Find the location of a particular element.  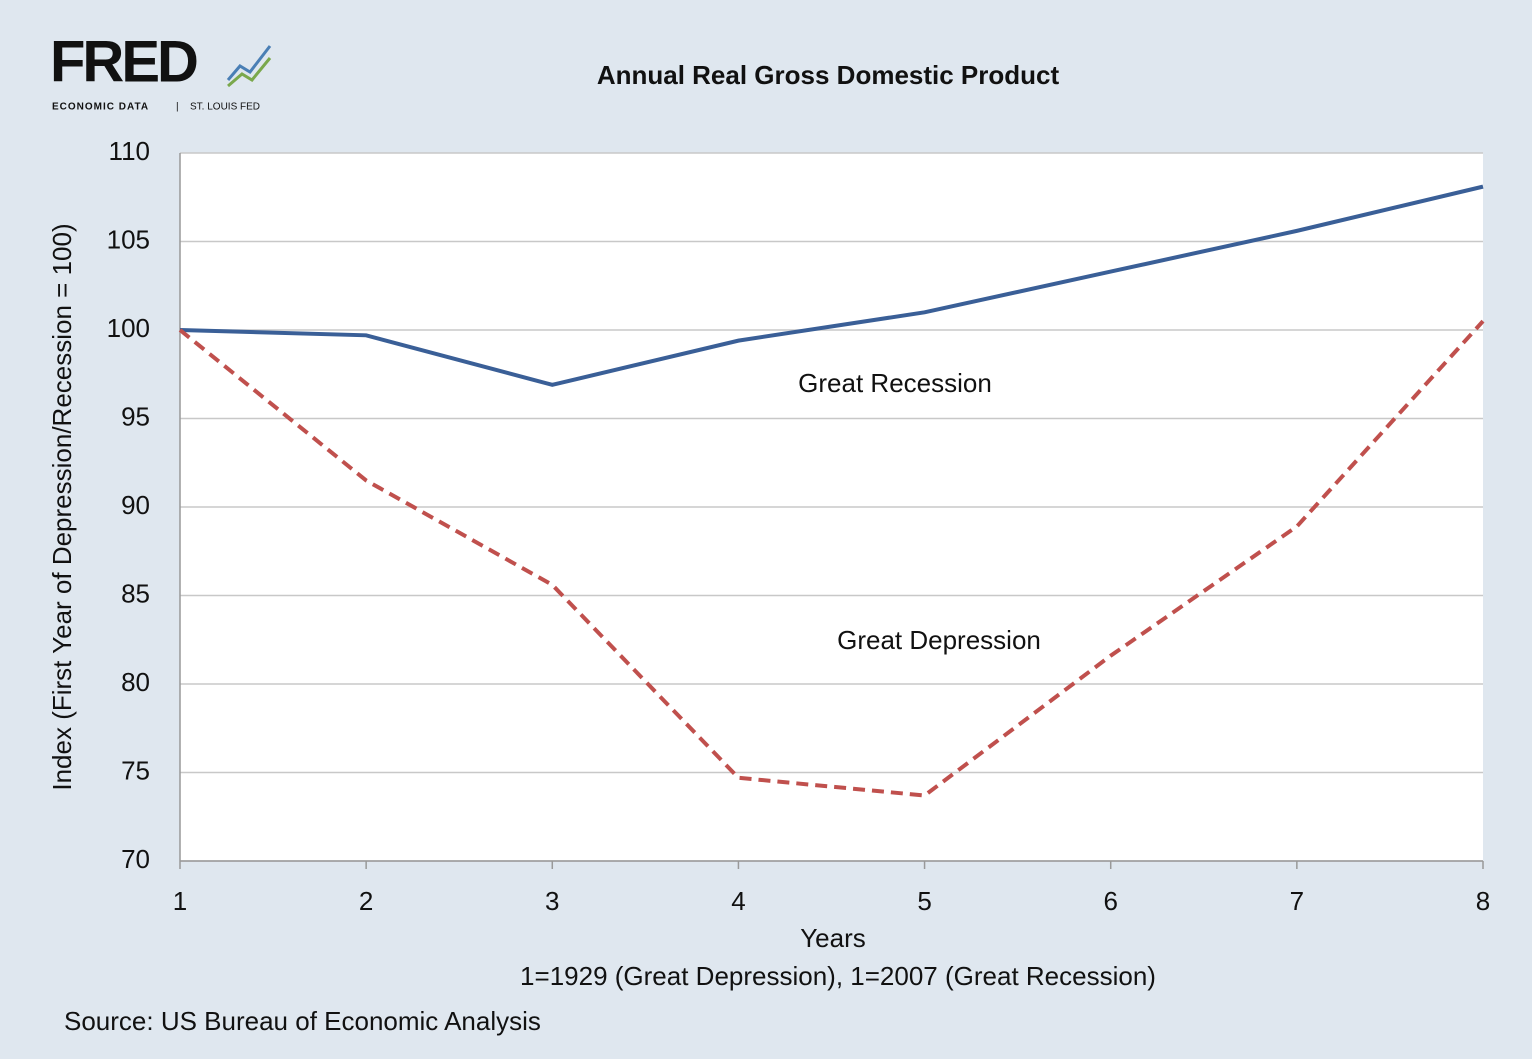

y-tick-label: 70 is located at coordinates (135, 859).